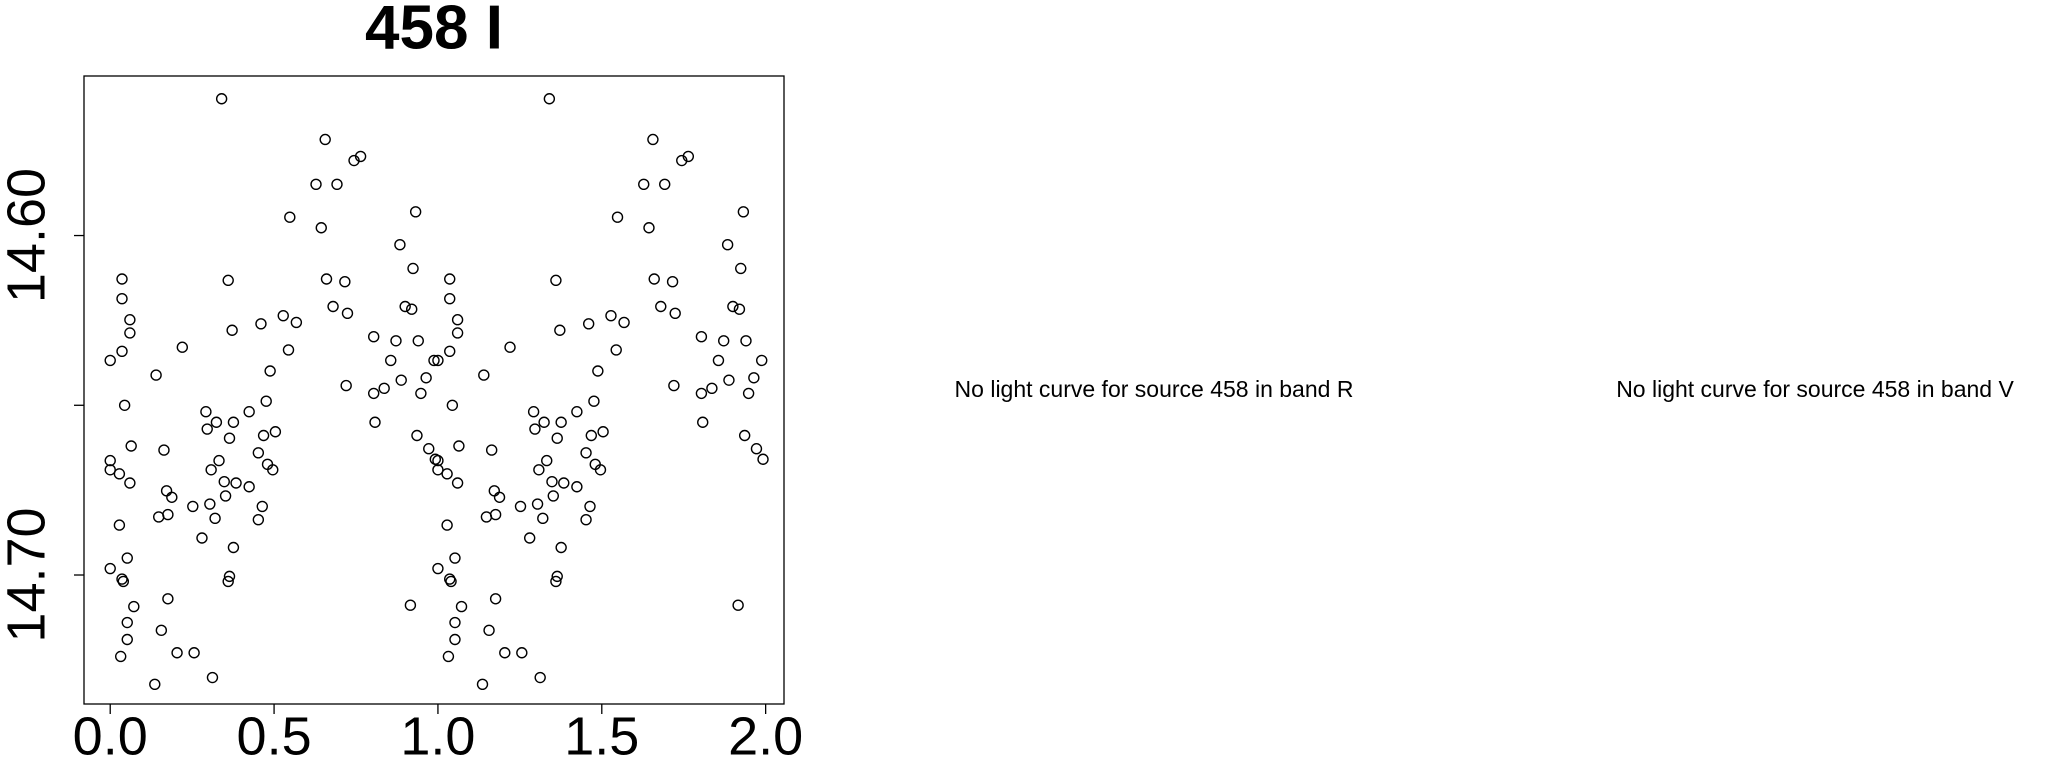 The height and width of the screenshot is (765, 2056). What do you see at coordinates (1815, 389) in the screenshot?
I see `message: No light curve for source 458 in band V` at bounding box center [1815, 389].